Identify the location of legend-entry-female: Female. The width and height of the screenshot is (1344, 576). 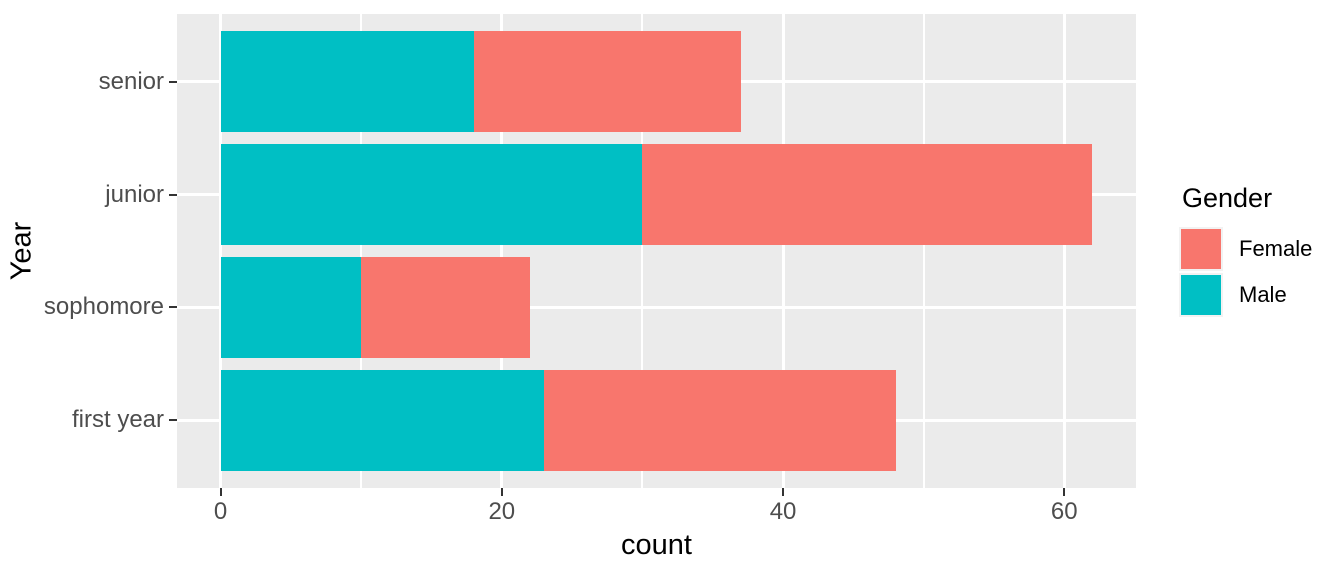
(1245, 249).